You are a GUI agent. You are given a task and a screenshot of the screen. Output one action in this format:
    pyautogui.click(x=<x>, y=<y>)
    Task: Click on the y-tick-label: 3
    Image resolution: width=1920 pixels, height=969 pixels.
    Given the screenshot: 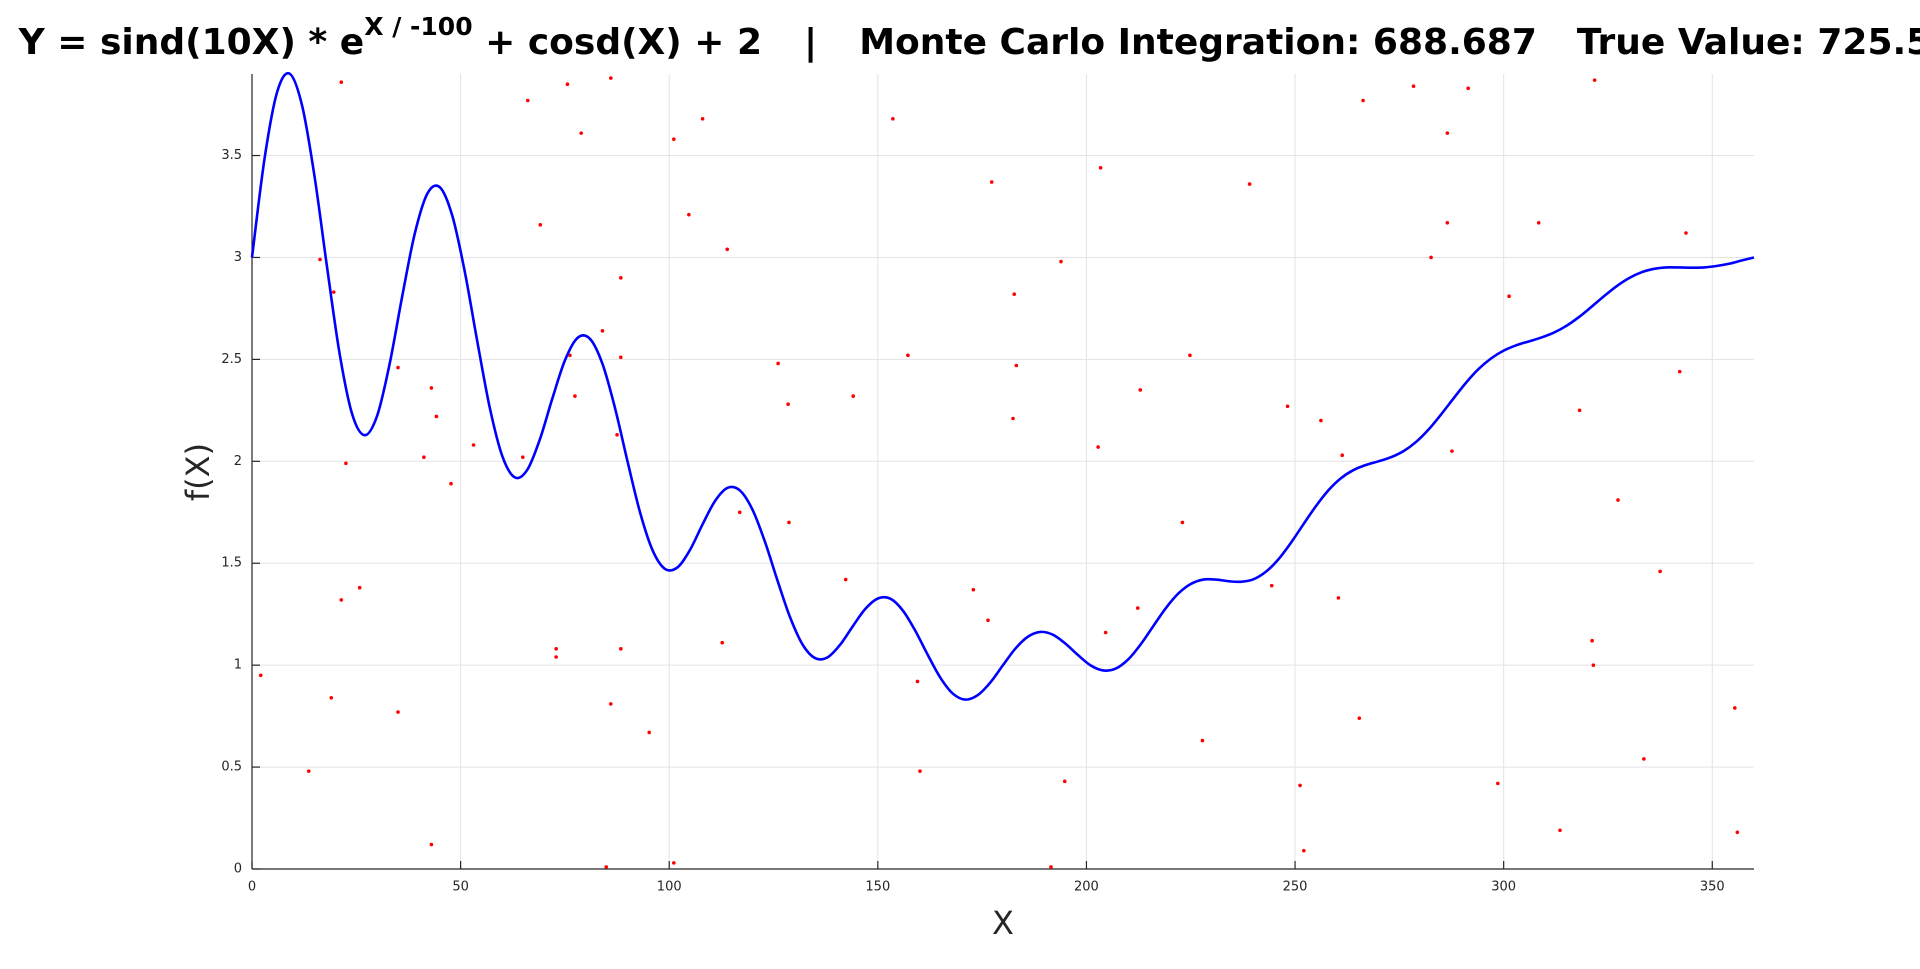 What is the action you would take?
    pyautogui.click(x=238, y=257)
    